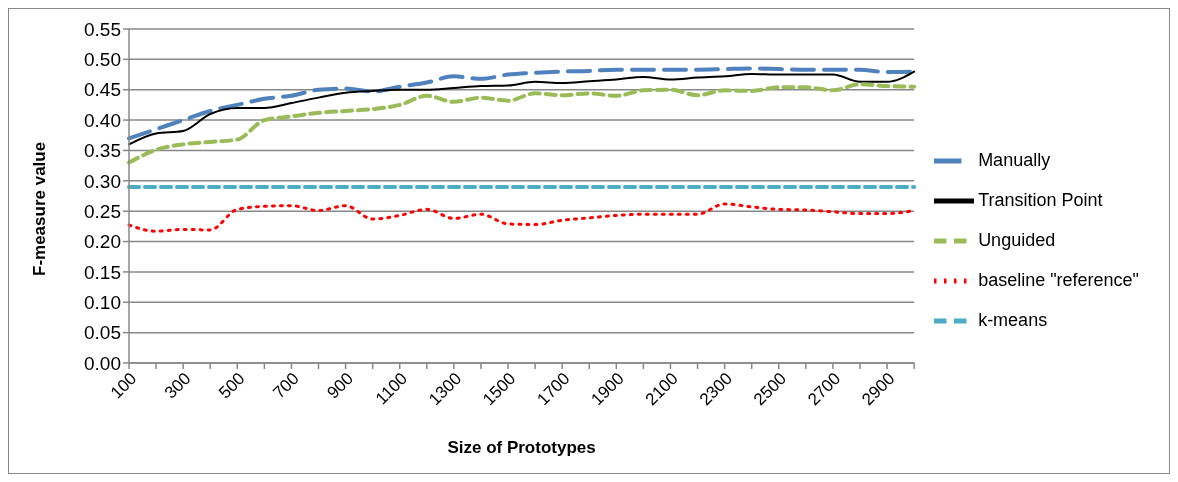 The image size is (1178, 482). I want to click on x-tick-label: 700, so click(286, 385).